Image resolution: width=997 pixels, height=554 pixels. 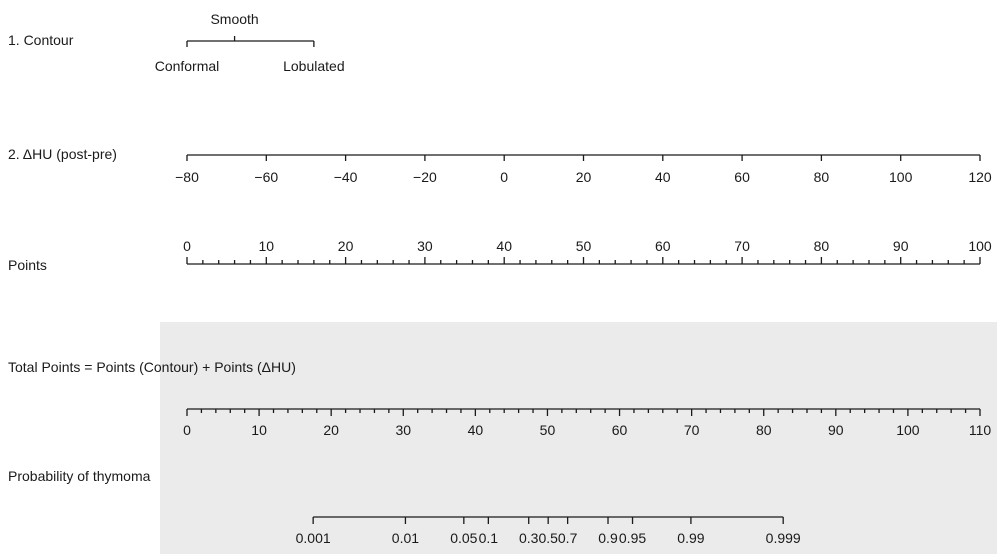 I want to click on probability-scale-label: Probability of thymoma, so click(x=79, y=476).